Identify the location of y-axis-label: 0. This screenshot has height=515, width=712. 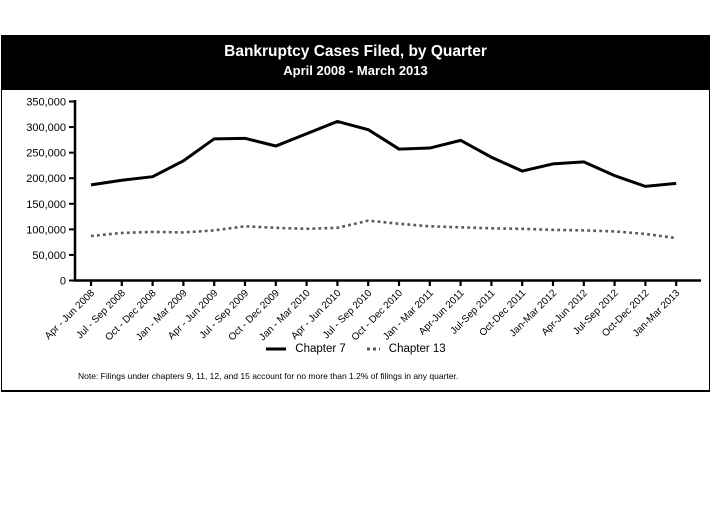
(63, 282).